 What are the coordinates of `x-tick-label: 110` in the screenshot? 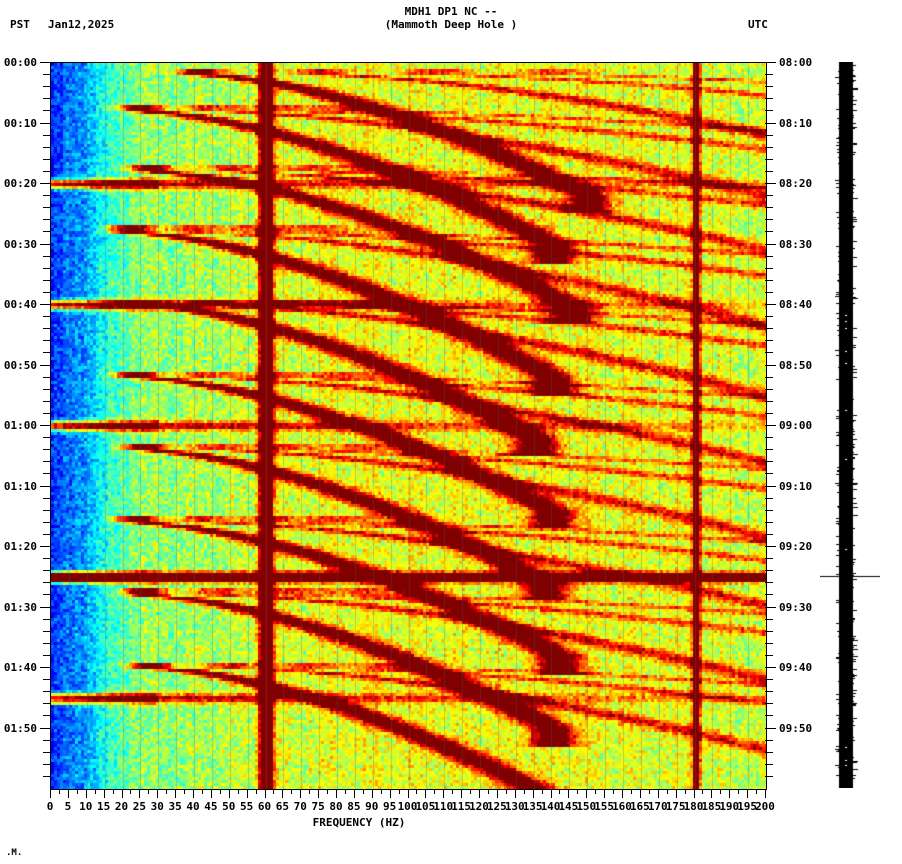 It's located at (443, 806).